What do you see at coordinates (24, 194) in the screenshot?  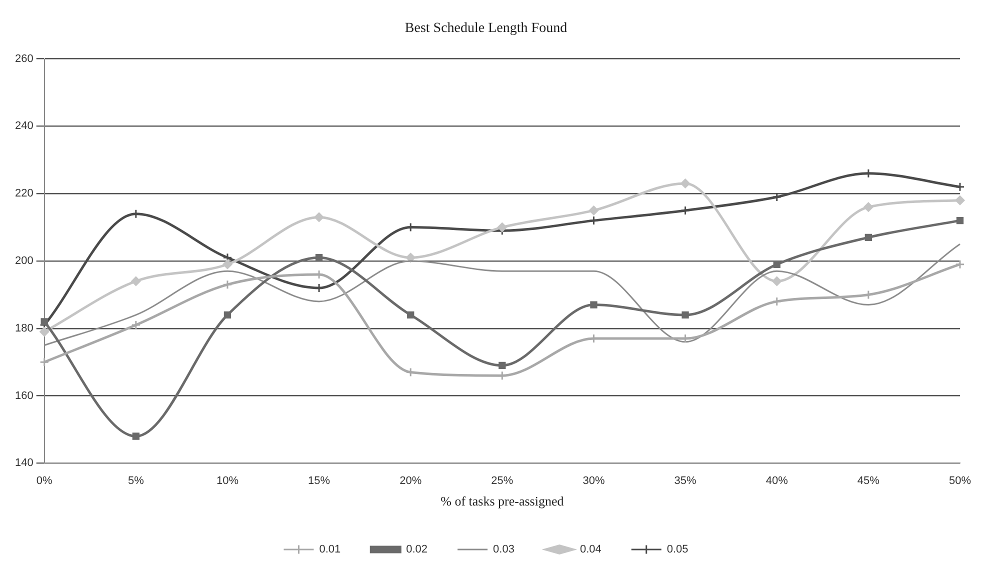 I see `y-tick-label: 220` at bounding box center [24, 194].